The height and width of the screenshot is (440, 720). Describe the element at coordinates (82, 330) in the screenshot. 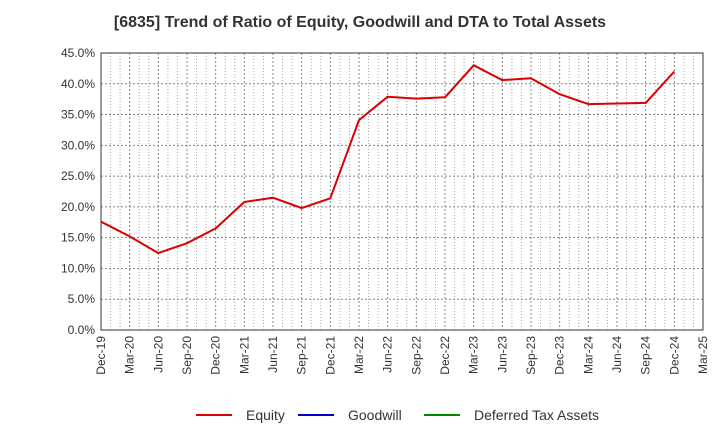

I see `y-tick-label: 0.0%` at that location.